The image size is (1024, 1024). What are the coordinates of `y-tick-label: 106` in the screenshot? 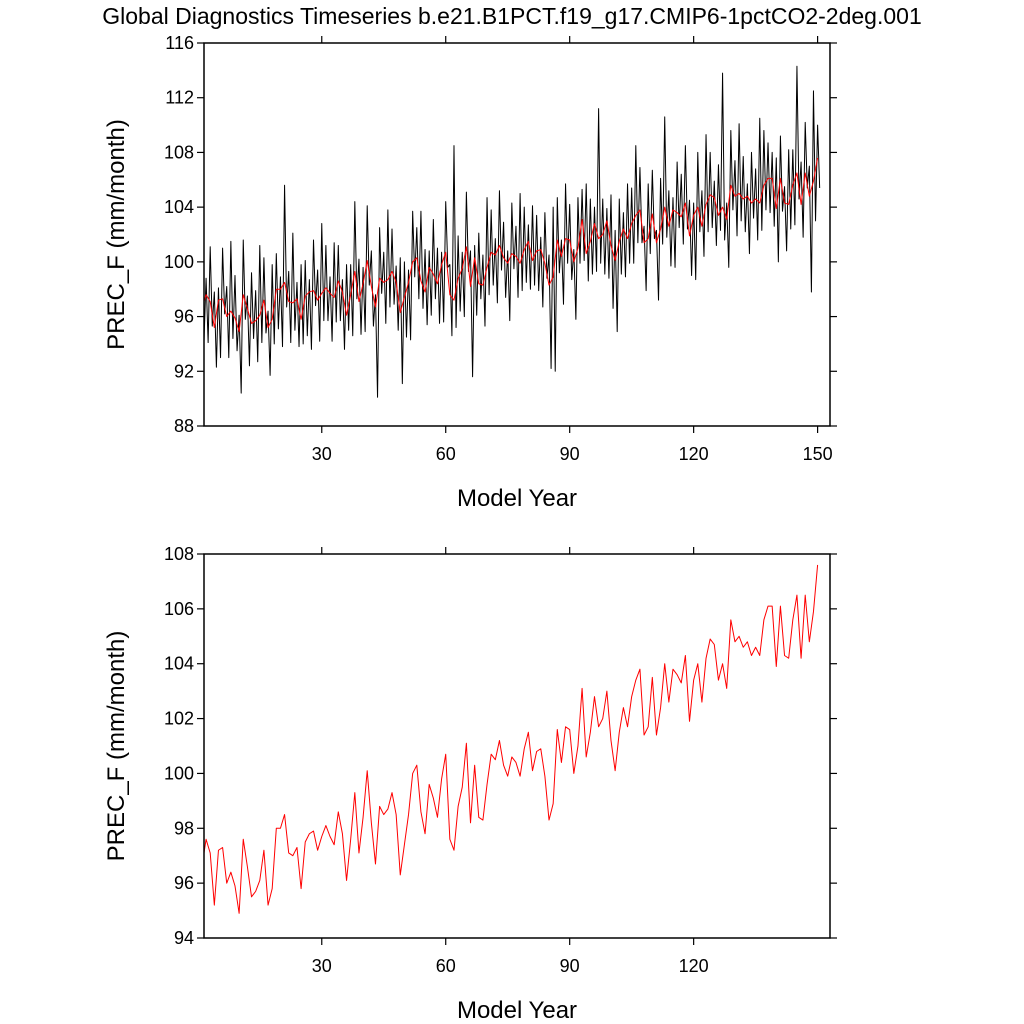 It's located at (179, 609).